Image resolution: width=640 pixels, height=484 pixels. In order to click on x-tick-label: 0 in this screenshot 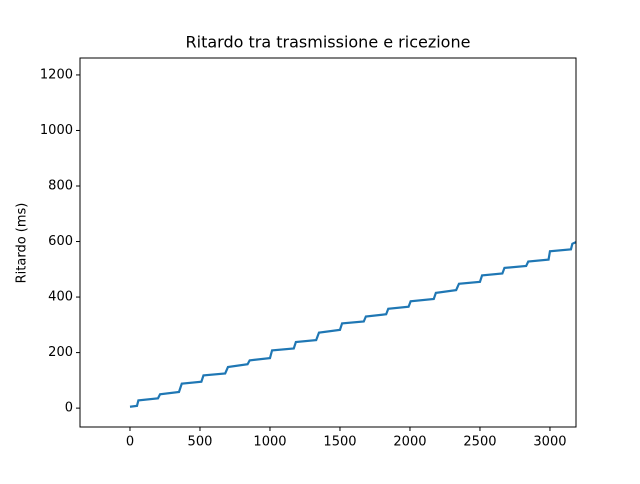, I will do `click(130, 442)`.